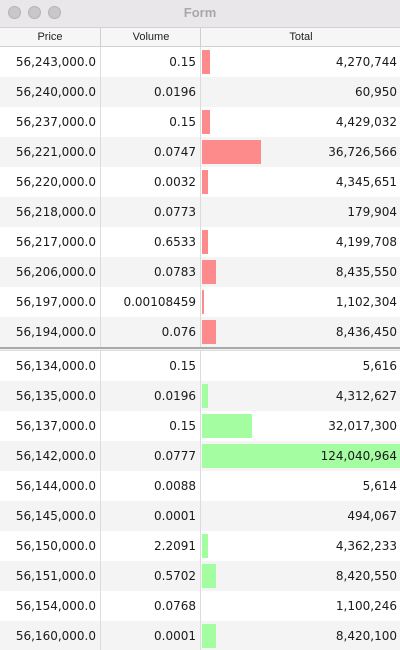 The width and height of the screenshot is (400, 650). What do you see at coordinates (366, 242) in the screenshot?
I see `total-cell: 4,199,708` at bounding box center [366, 242].